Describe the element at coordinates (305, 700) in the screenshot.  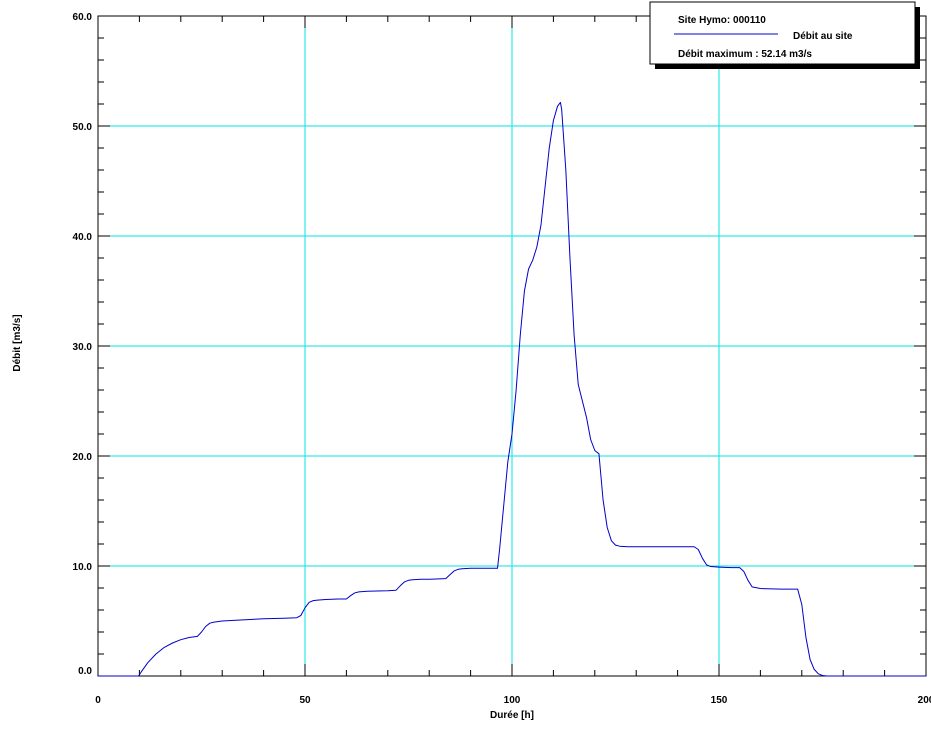
I see `x-tick-label: 50` at that location.